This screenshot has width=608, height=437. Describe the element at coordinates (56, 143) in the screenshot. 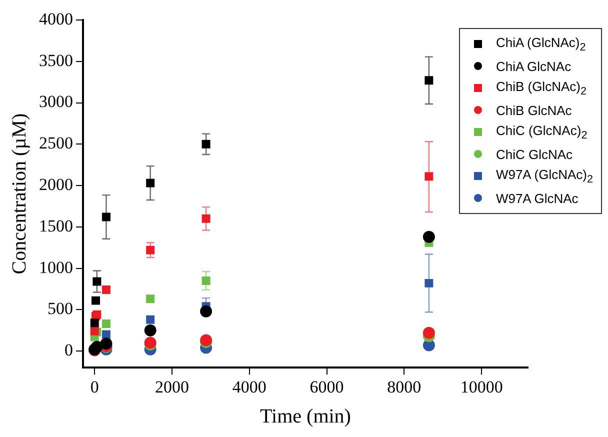

I see `y-tick-label: 2500` at that location.